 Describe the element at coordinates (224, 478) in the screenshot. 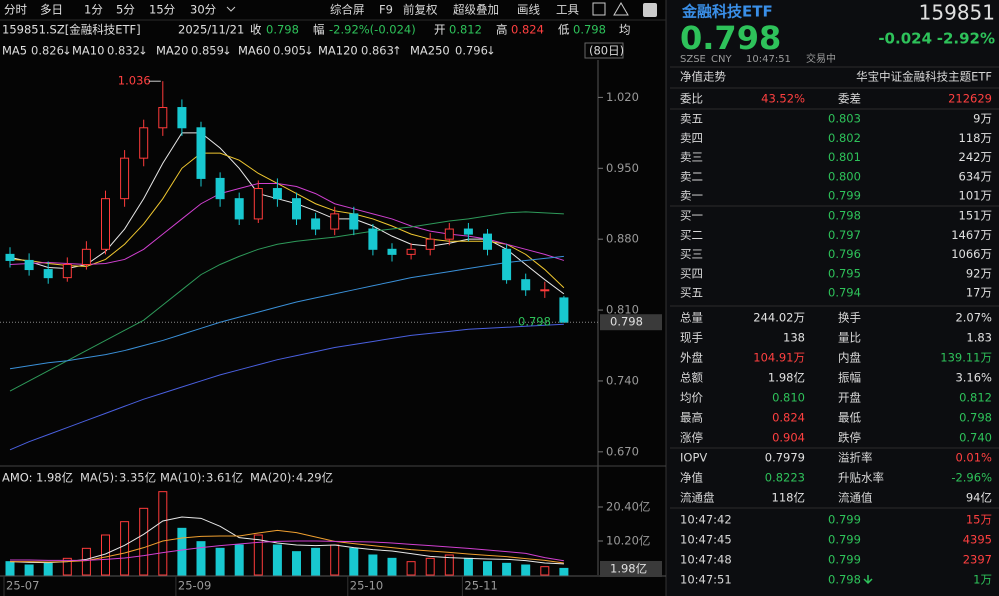

I see `vol-ma-value: 3.61亿` at that location.